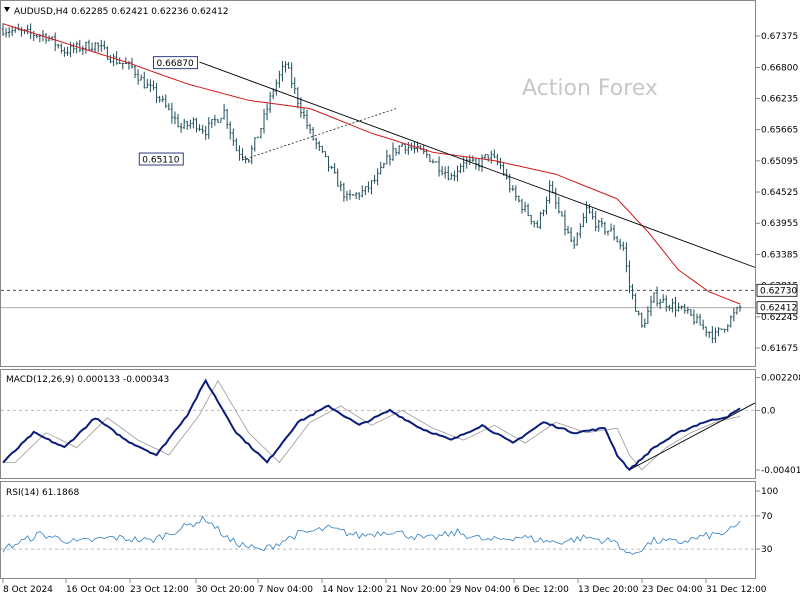 This screenshot has height=604, width=800. Describe the element at coordinates (416, 590) in the screenshot. I see `time-tick-label: 21 Nov 20:00` at that location.